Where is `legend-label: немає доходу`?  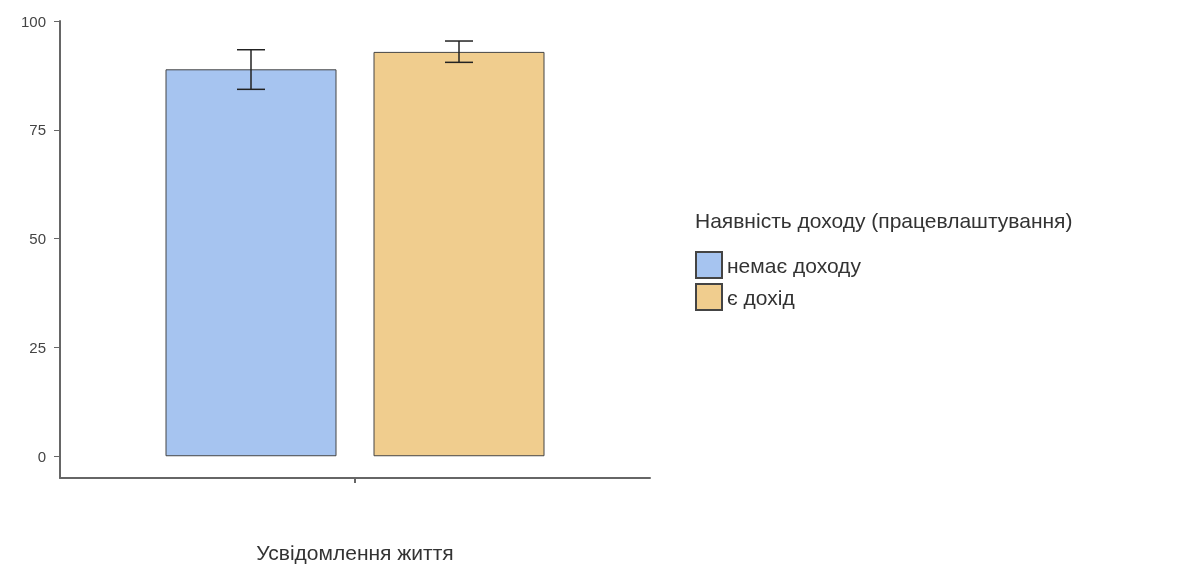
legend-label: немає доходу is located at coordinates (794, 265).